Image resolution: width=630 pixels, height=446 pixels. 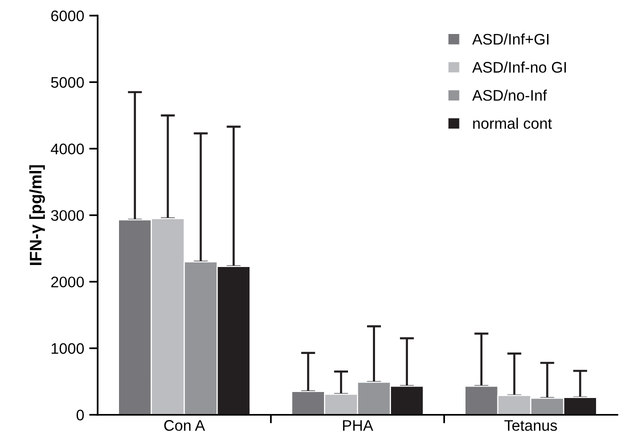 I want to click on y-tick-label: 1000, so click(x=68, y=348).